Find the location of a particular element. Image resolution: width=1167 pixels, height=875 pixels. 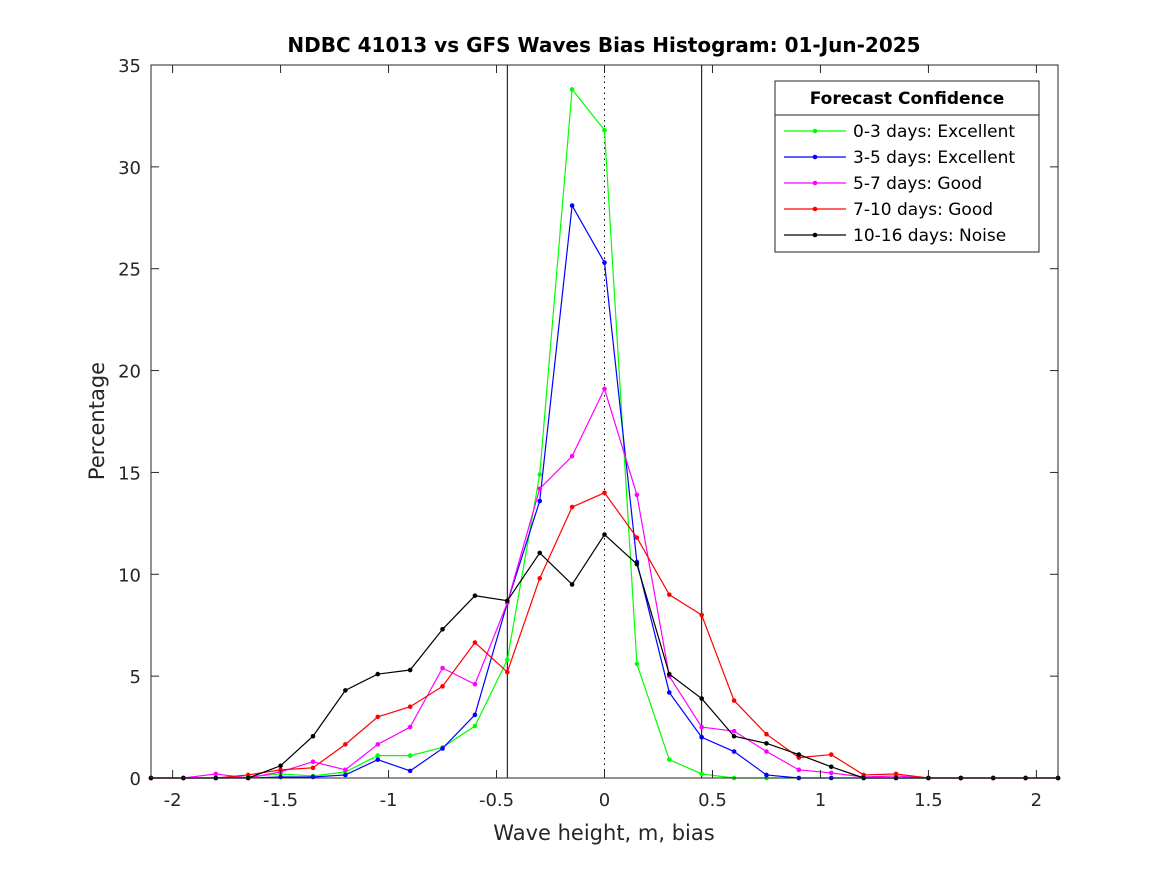

x-tick-label: 0 is located at coordinates (604, 800).